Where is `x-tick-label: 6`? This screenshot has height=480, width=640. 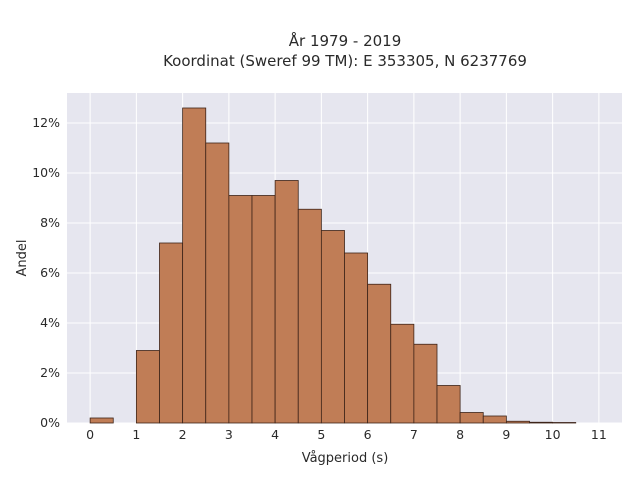
x-tick-label: 6 is located at coordinates (368, 434).